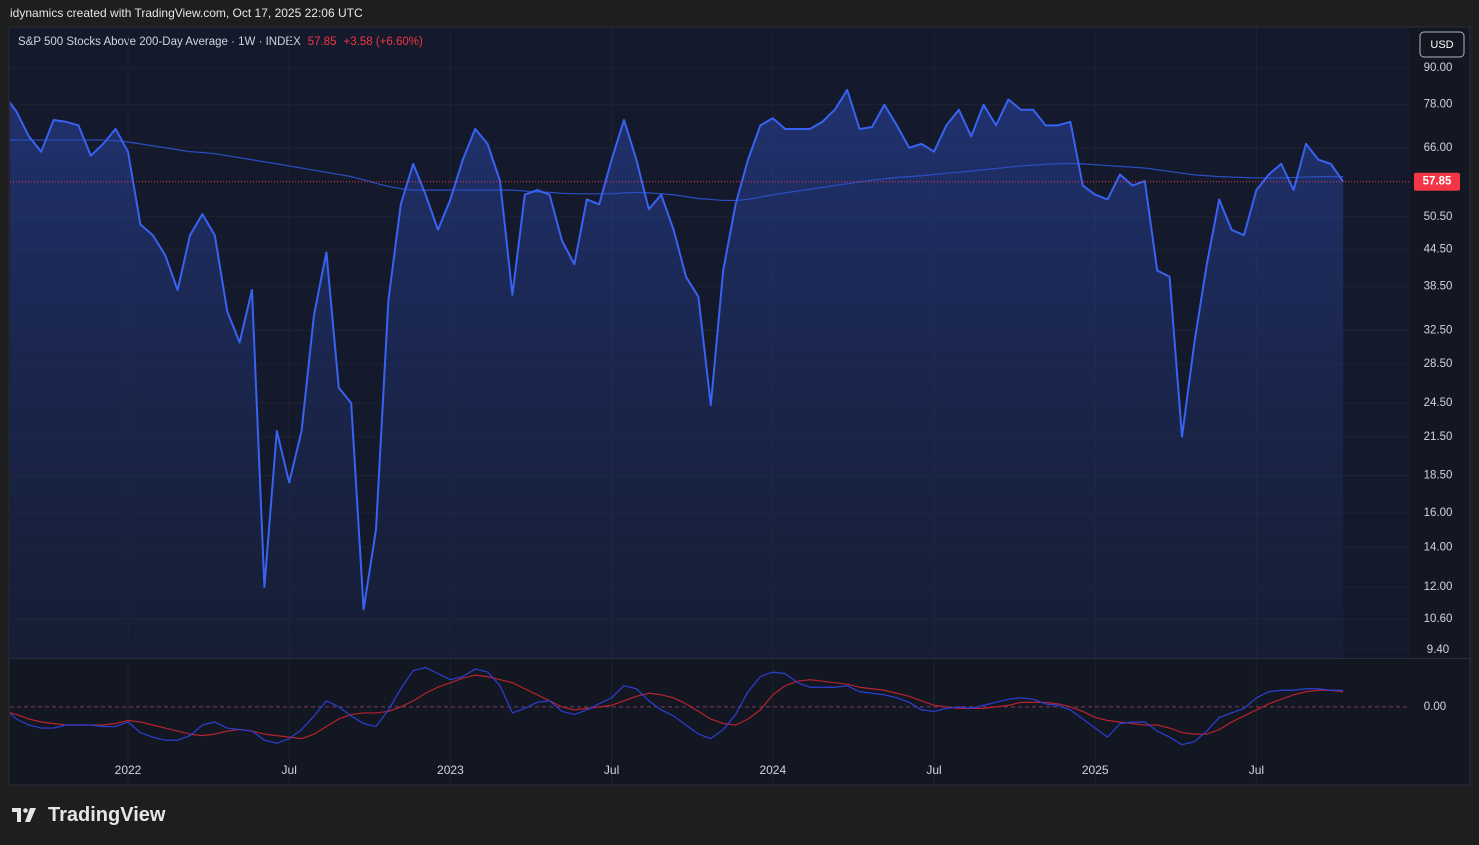 Image resolution: width=1479 pixels, height=845 pixels. I want to click on currency: USD, so click(1441, 45).